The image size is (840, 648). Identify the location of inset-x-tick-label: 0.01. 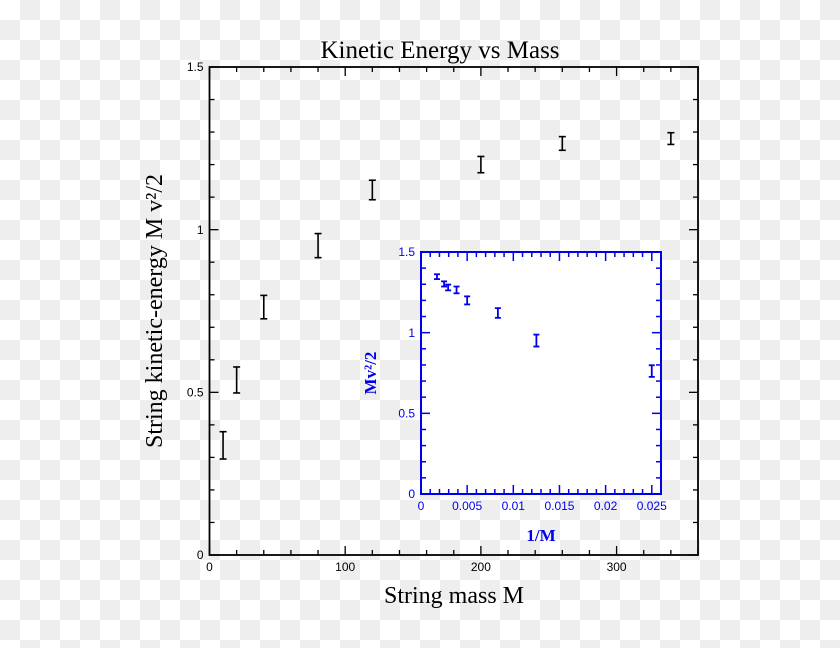
(514, 506).